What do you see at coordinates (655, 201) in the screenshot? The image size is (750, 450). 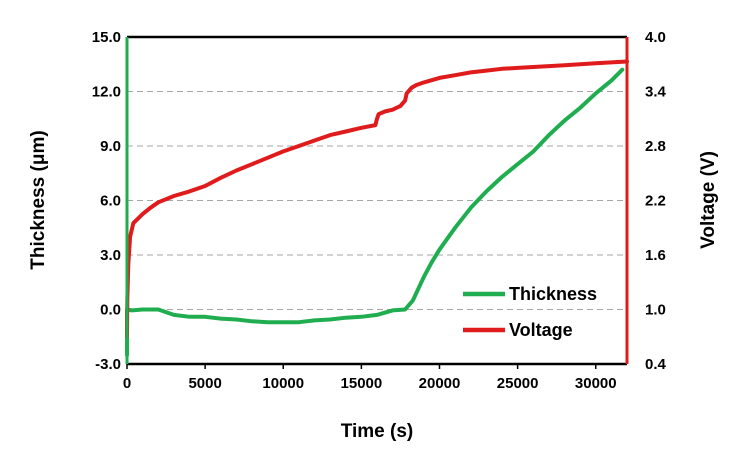 I see `y-right-tick-label: 2.2` at bounding box center [655, 201].